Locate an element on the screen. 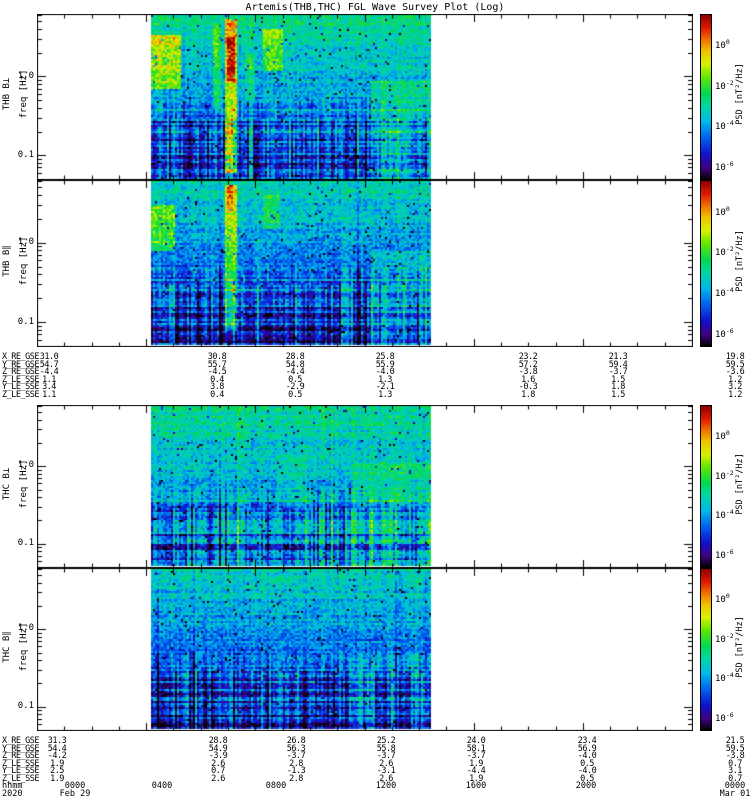 This screenshot has height=800, width=750. time-tick-label: 0000 is located at coordinates (735, 786).